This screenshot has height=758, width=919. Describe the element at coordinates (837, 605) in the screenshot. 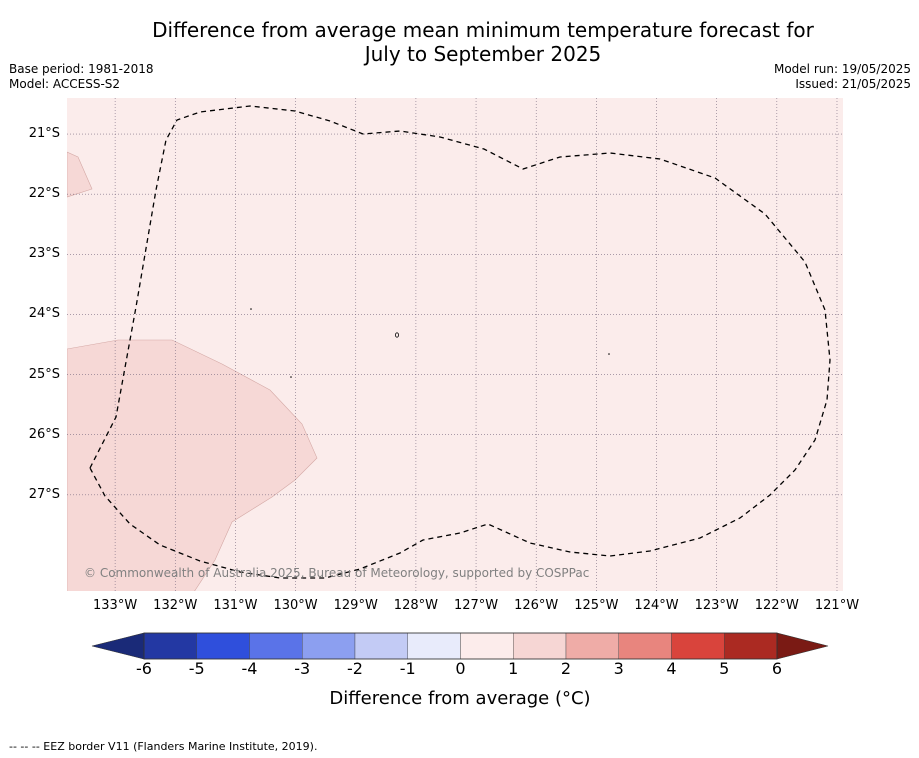

I see `lon-tick-label: 121°W` at that location.